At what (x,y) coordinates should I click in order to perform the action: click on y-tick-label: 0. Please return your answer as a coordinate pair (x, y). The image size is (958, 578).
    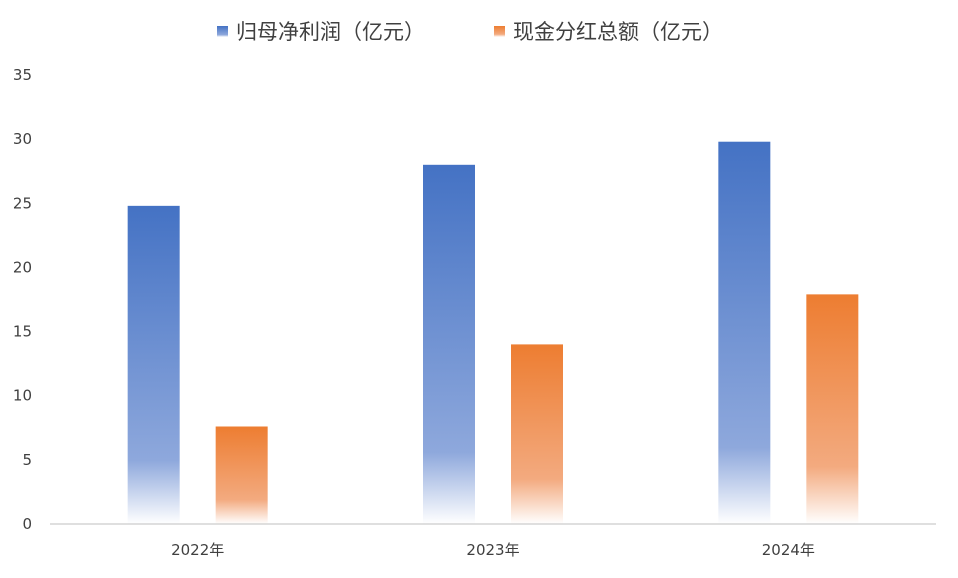
    Looking at the image, I should click on (27, 524).